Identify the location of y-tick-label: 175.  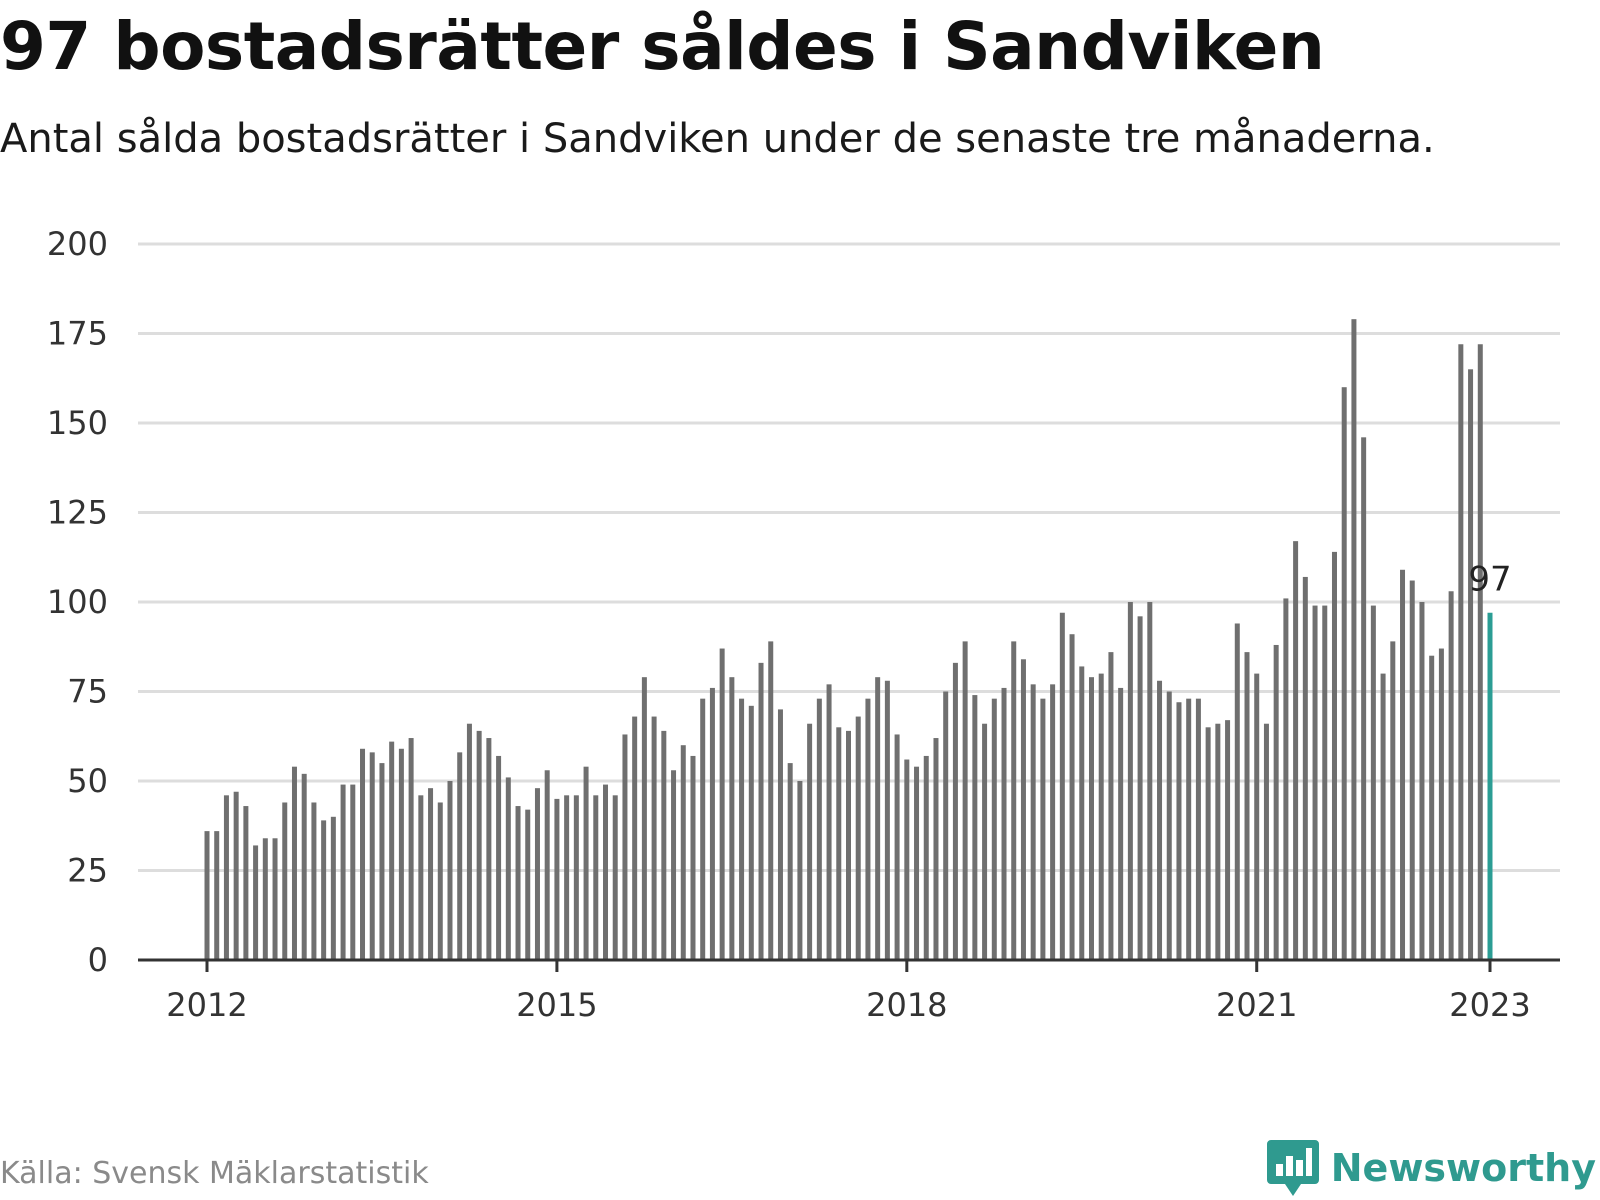
(77, 334).